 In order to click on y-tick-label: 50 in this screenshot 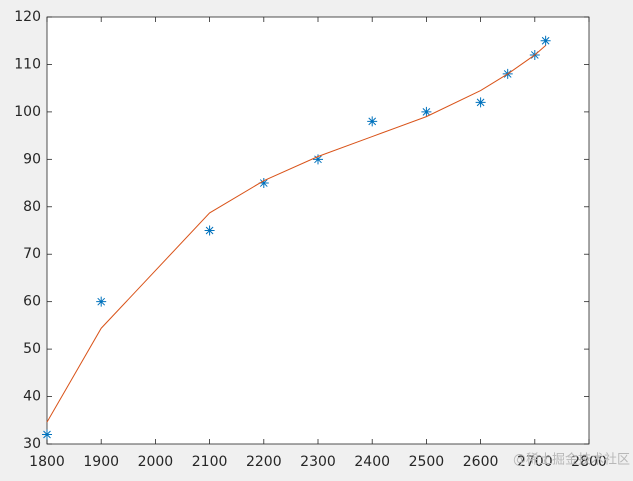, I will do `click(32, 349)`.